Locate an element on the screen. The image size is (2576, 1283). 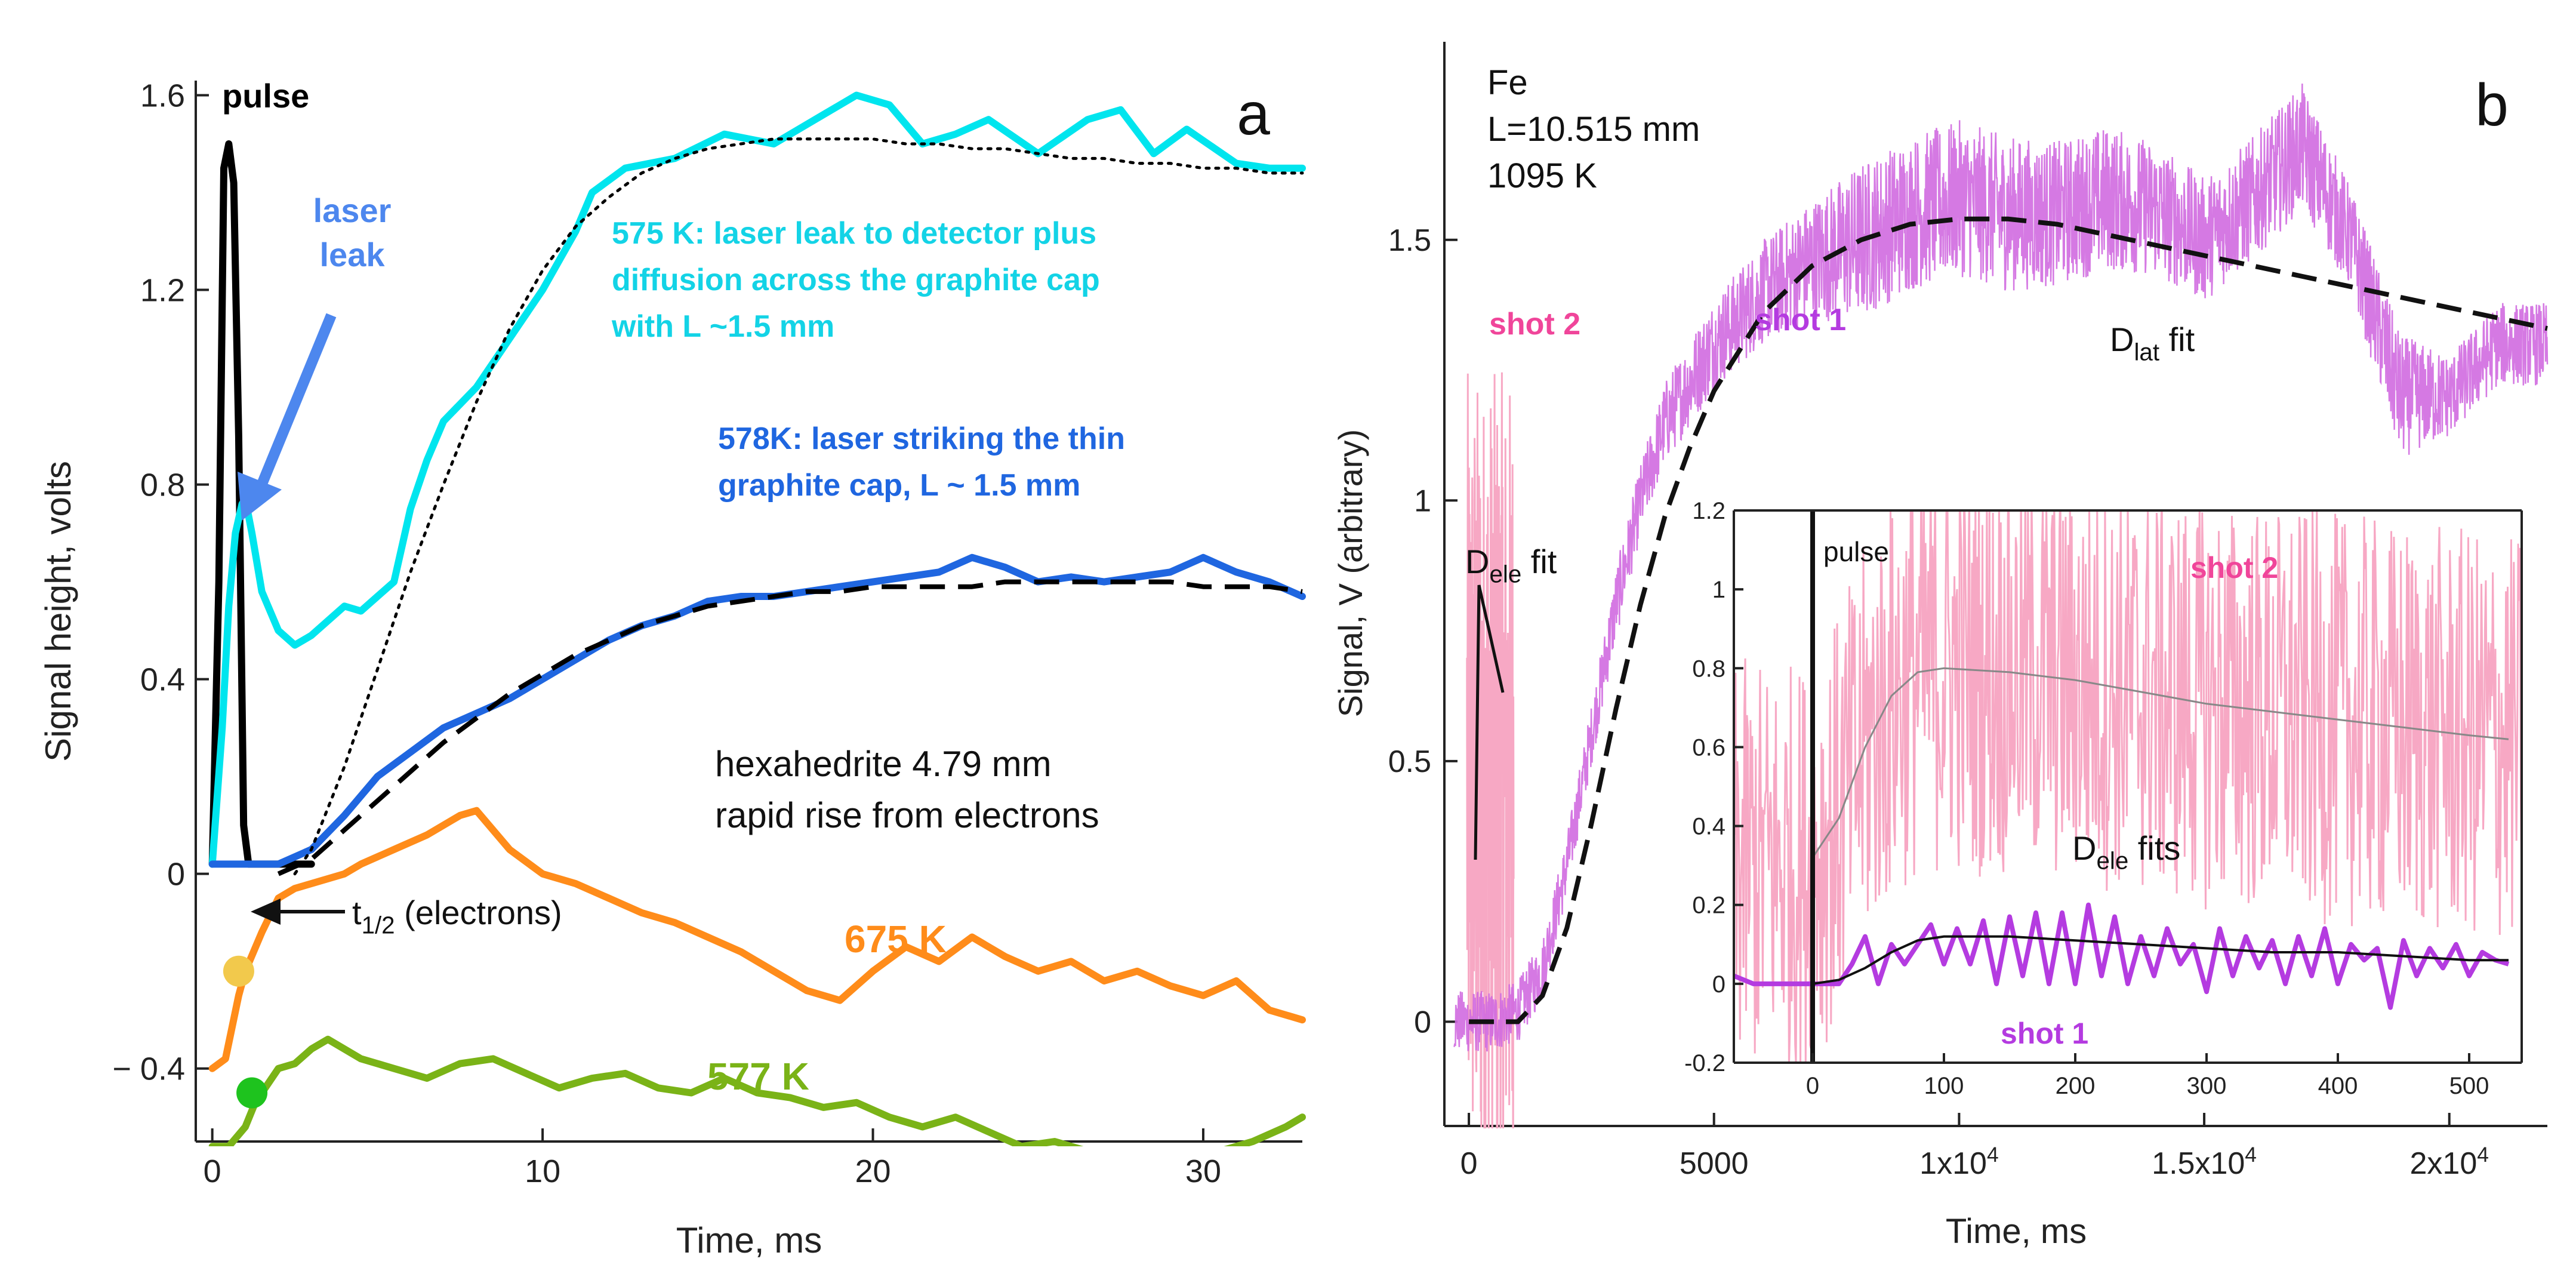
label-dlat-fit-suffix: fit is located at coordinates (2177, 339).